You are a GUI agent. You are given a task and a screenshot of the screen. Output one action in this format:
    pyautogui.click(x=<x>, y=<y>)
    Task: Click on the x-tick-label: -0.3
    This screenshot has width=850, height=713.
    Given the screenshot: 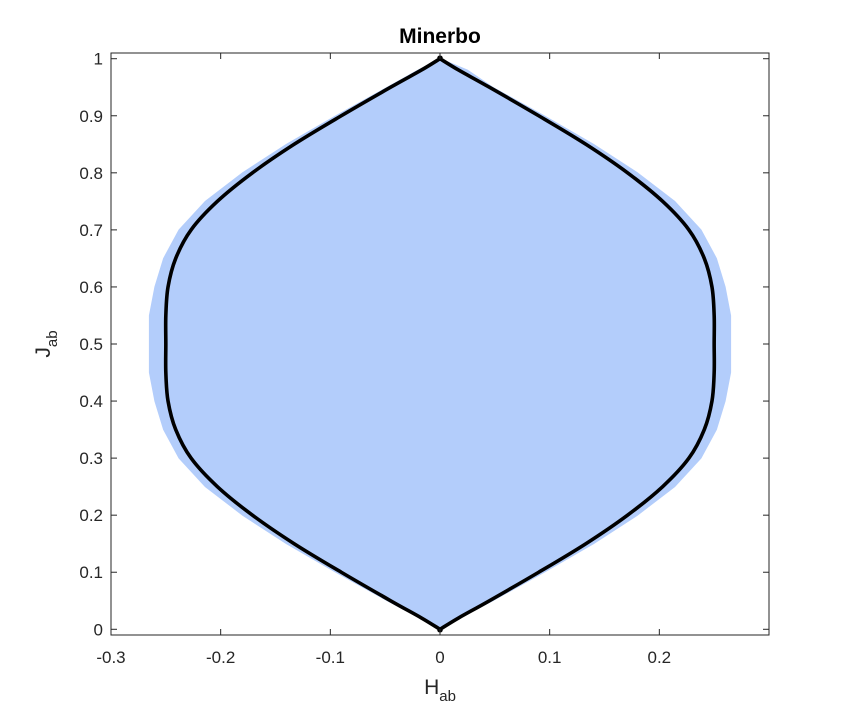 What is the action you would take?
    pyautogui.click(x=110, y=657)
    